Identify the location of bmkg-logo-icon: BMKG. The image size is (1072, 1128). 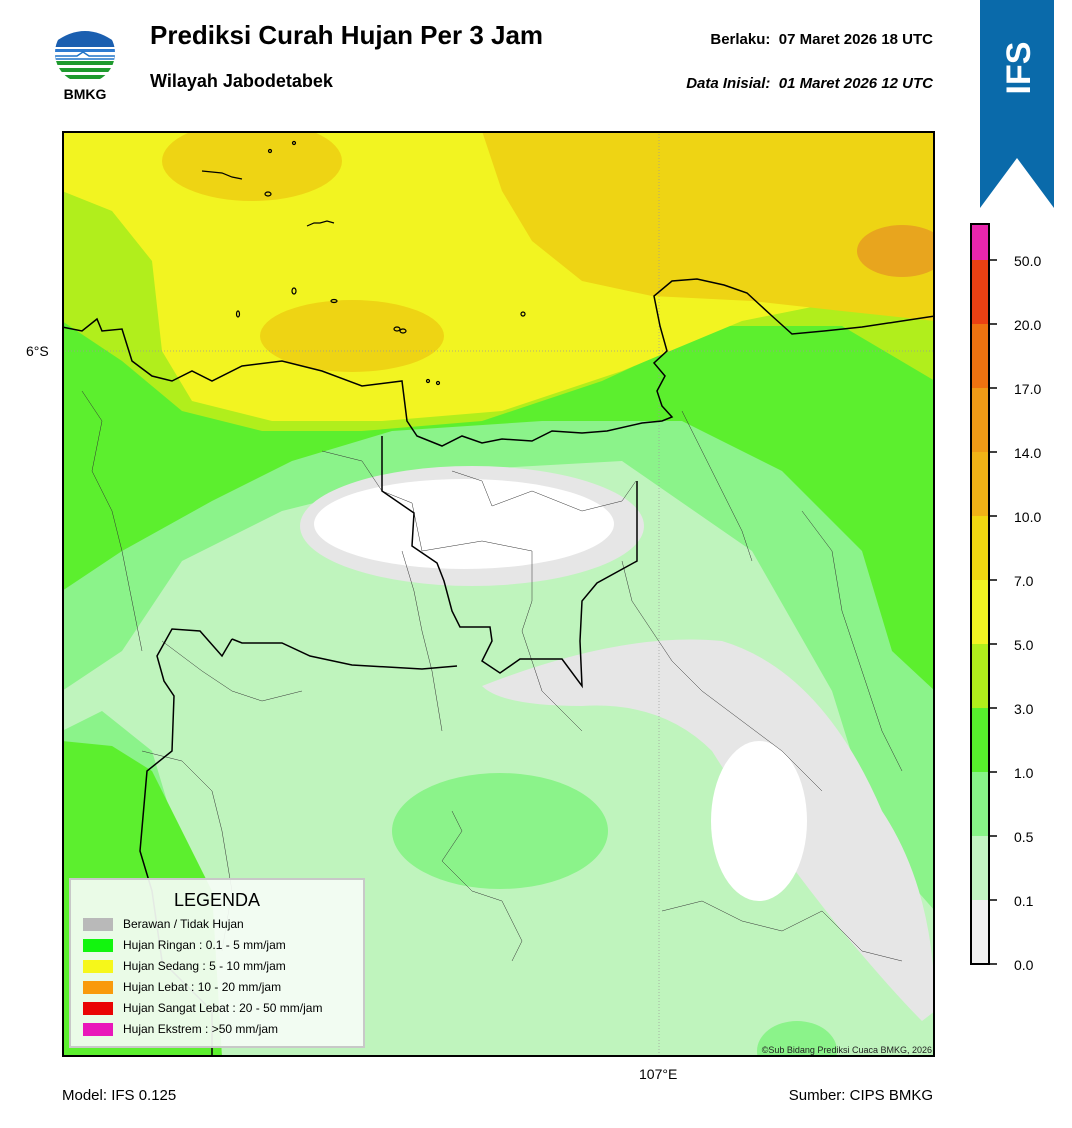
(85, 62).